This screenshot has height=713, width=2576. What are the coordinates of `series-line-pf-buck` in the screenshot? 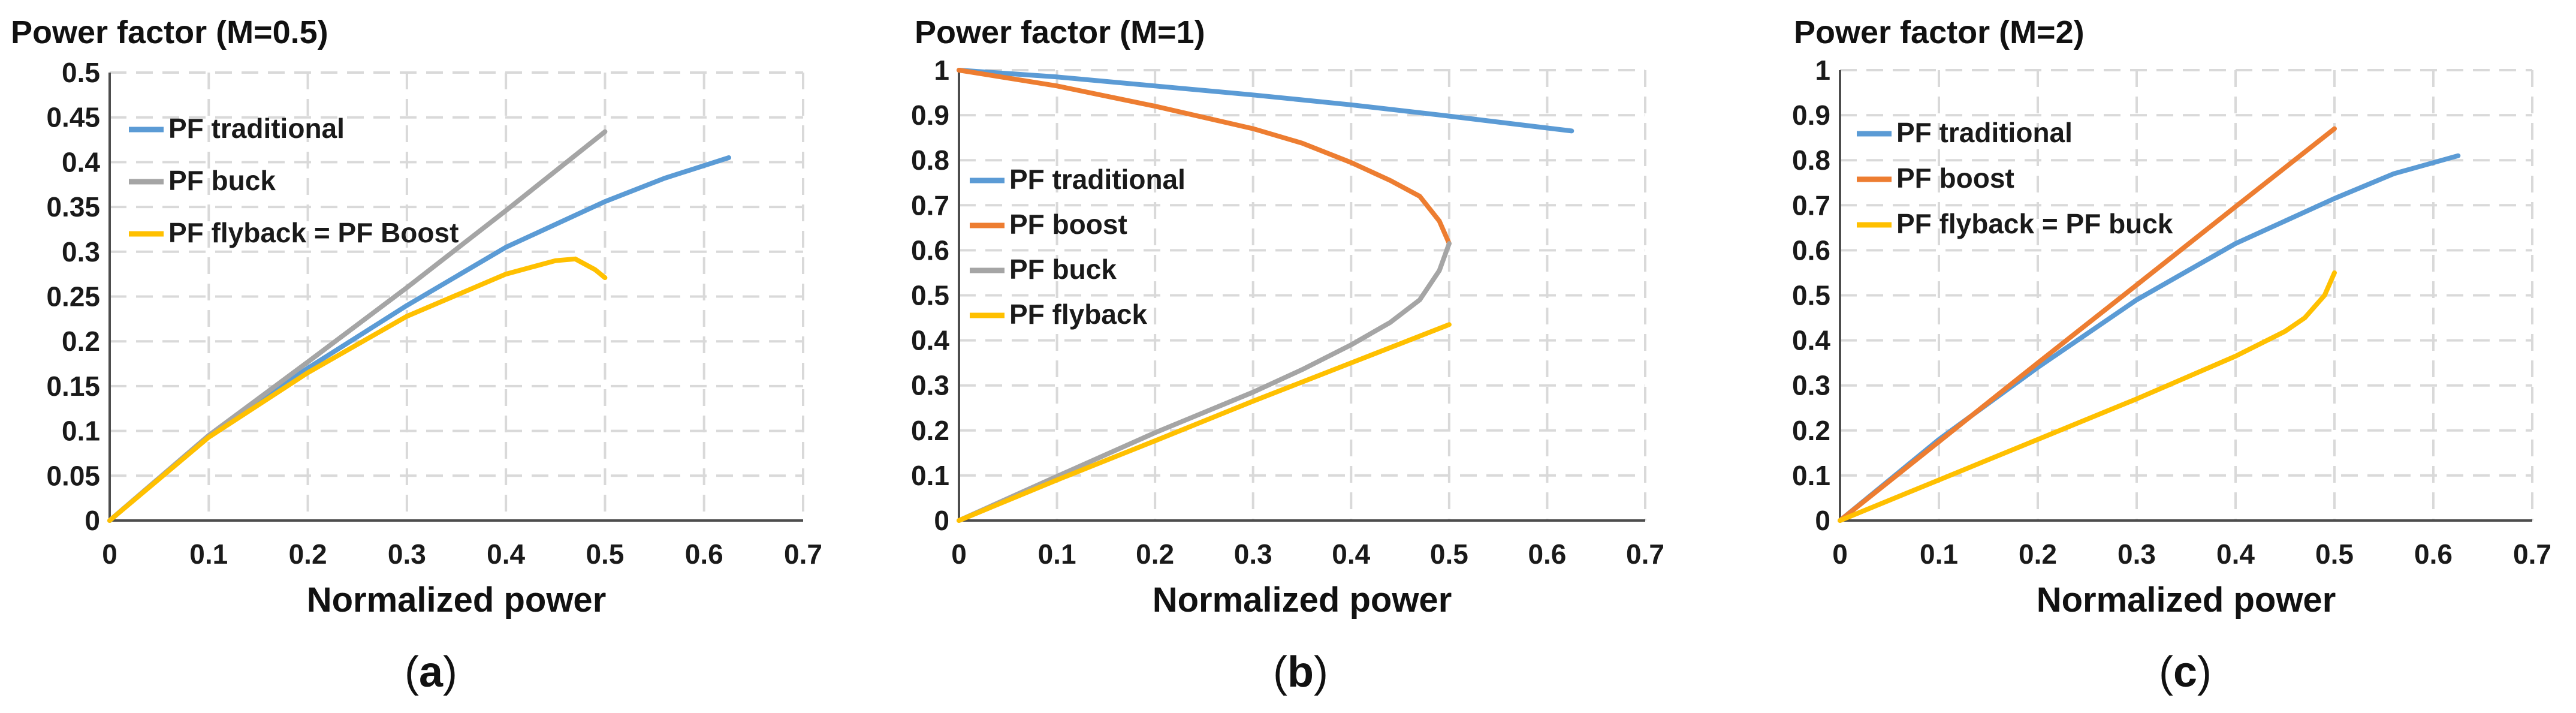 It's located at (1204, 382).